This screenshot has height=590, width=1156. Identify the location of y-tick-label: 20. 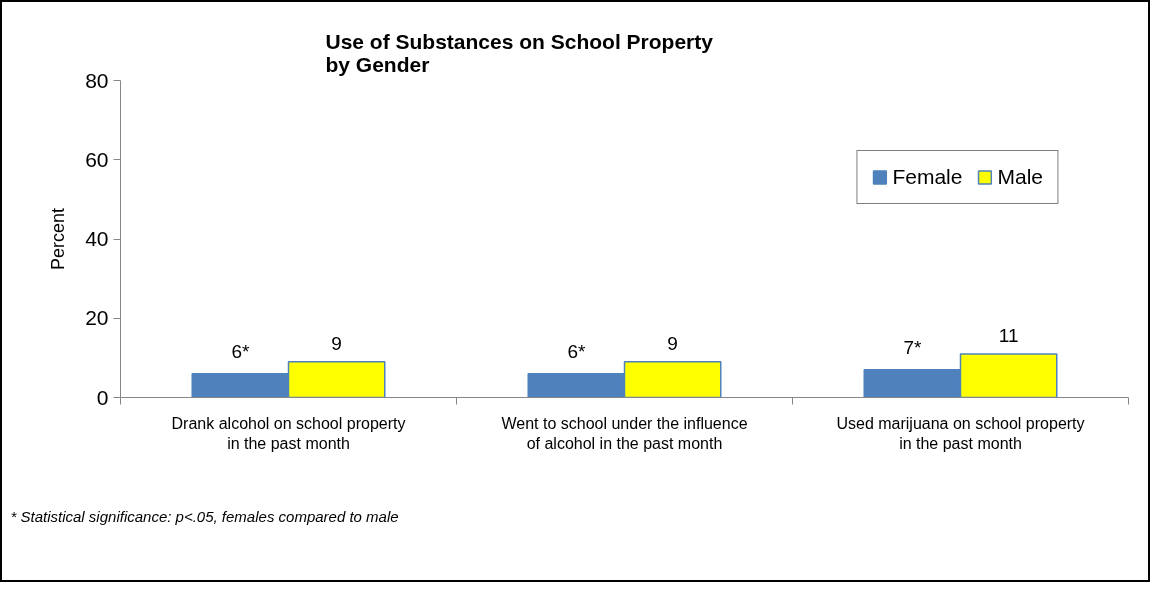
(97, 318).